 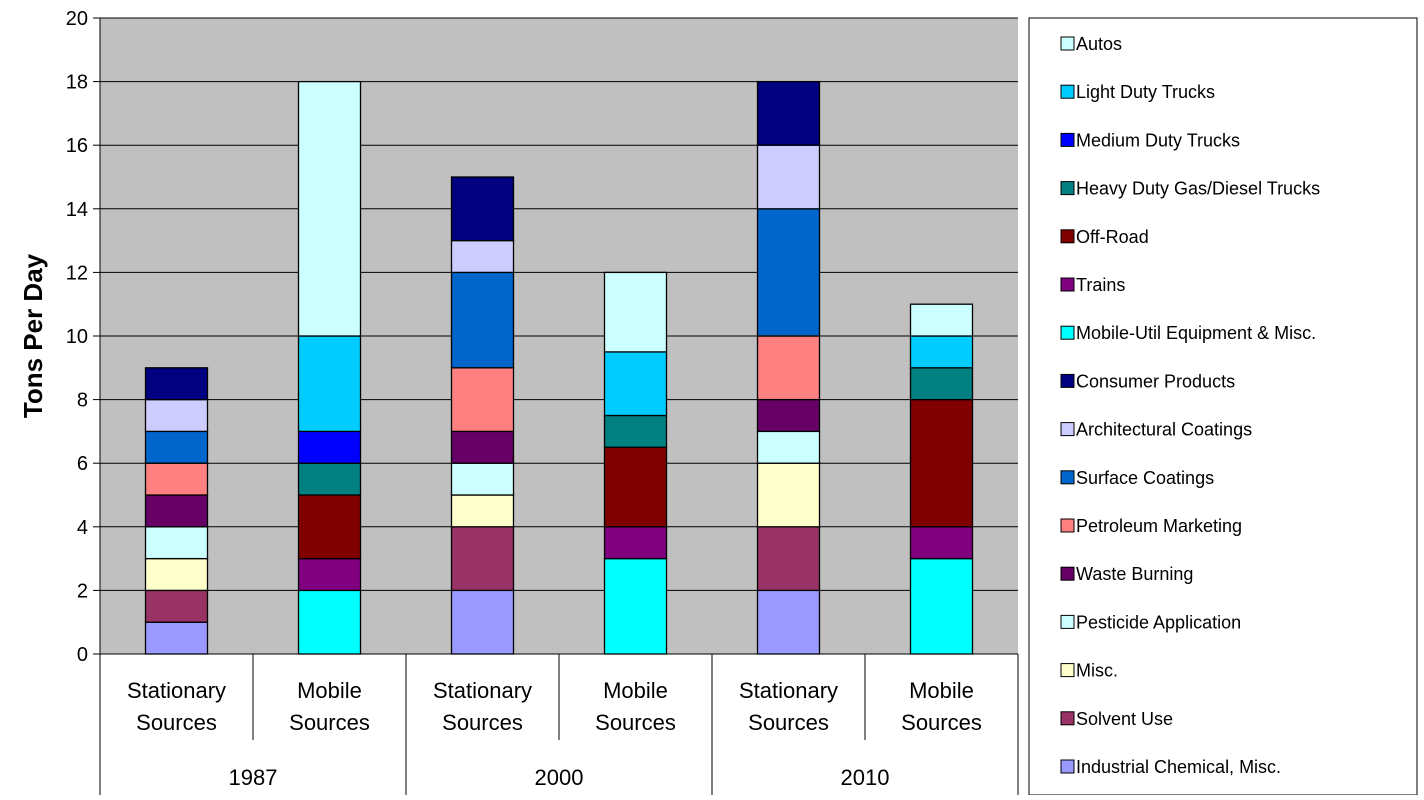 What do you see at coordinates (1159, 526) in the screenshot?
I see `legend-entry: Petroleum Marketing` at bounding box center [1159, 526].